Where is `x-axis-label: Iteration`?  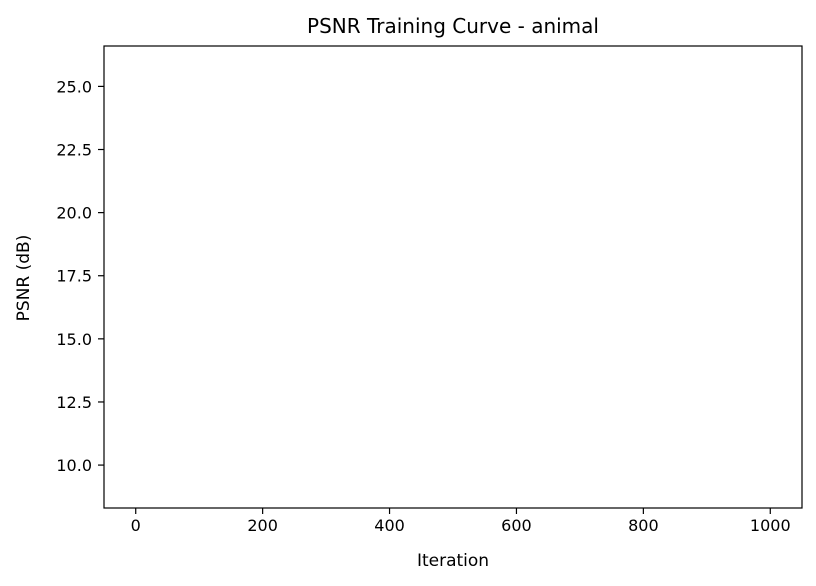
x-axis-label: Iteration is located at coordinates (453, 561).